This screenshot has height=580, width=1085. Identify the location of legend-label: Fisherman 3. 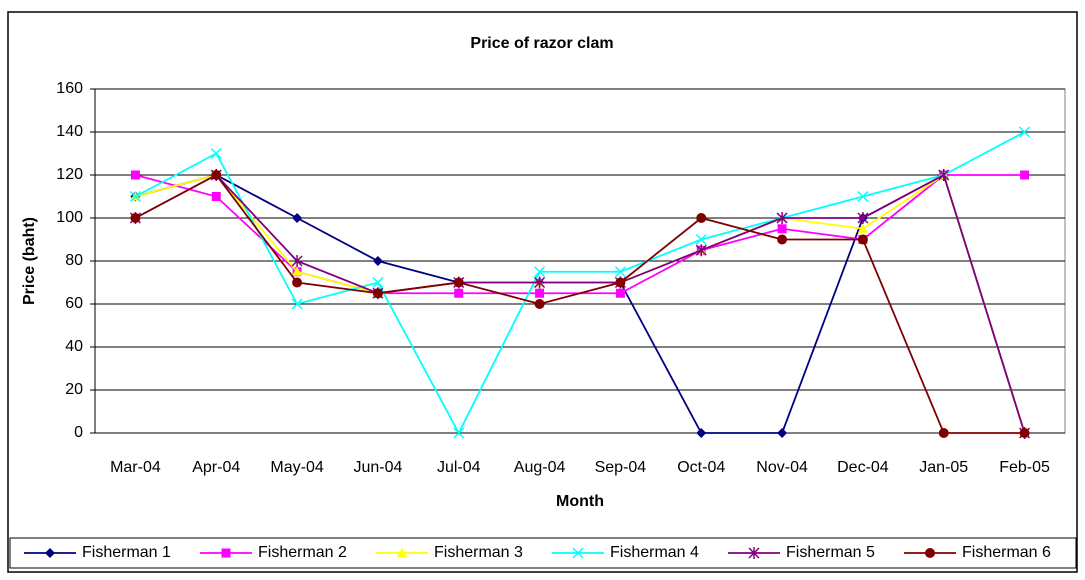
(478, 552).